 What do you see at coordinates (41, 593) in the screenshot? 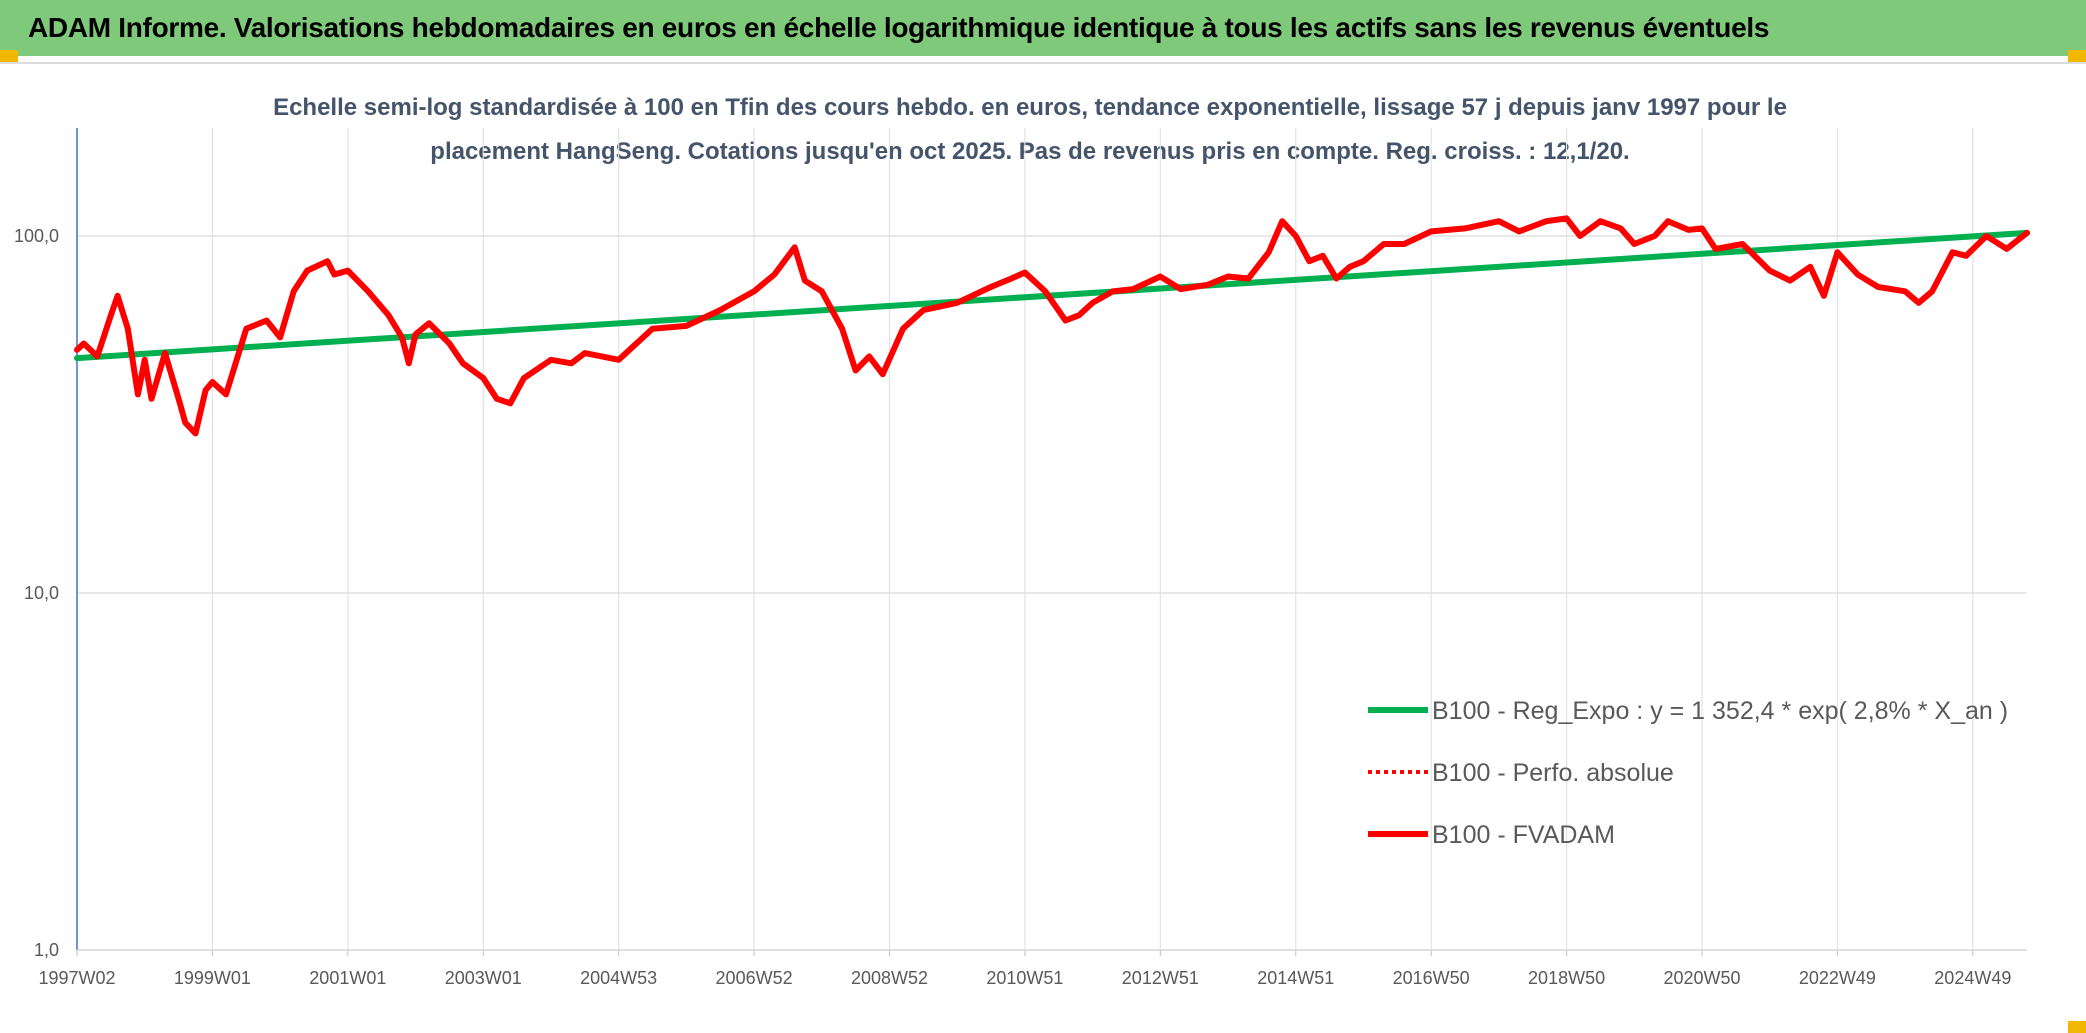
I see `y-tick-label: 10,0` at bounding box center [41, 593].